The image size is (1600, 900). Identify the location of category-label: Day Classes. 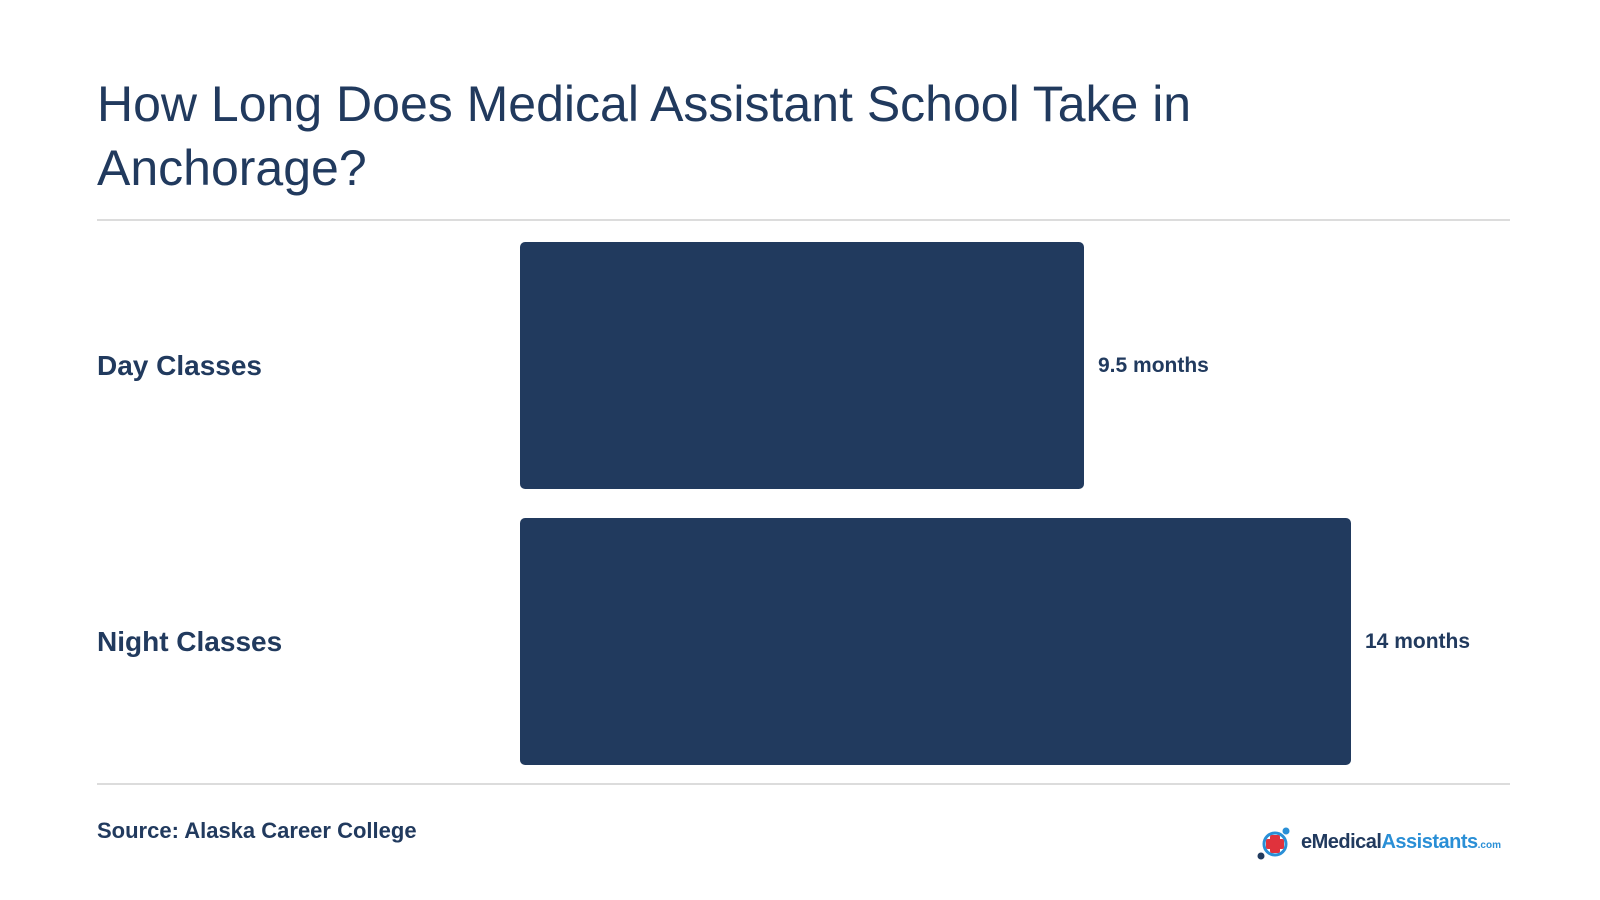
(180, 365).